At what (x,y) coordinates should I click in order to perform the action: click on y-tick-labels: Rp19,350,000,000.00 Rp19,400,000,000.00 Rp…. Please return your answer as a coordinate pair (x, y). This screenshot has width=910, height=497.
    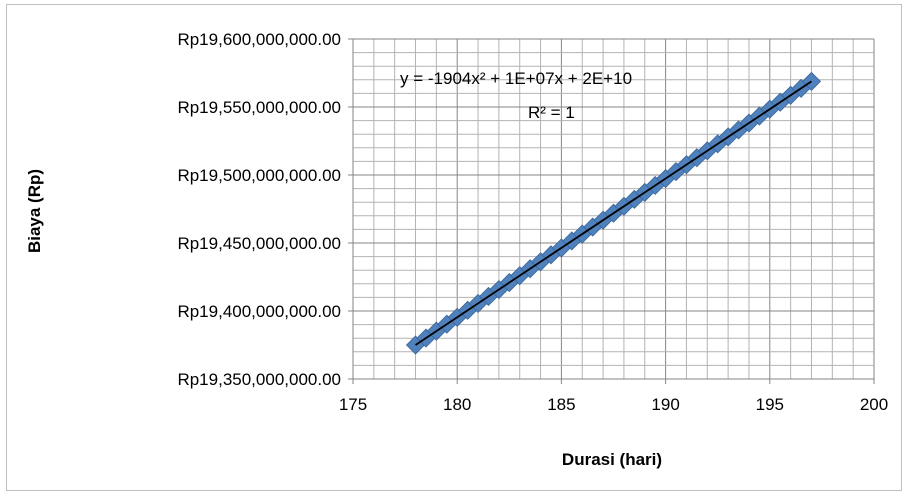
    Looking at the image, I should click on (259, 209).